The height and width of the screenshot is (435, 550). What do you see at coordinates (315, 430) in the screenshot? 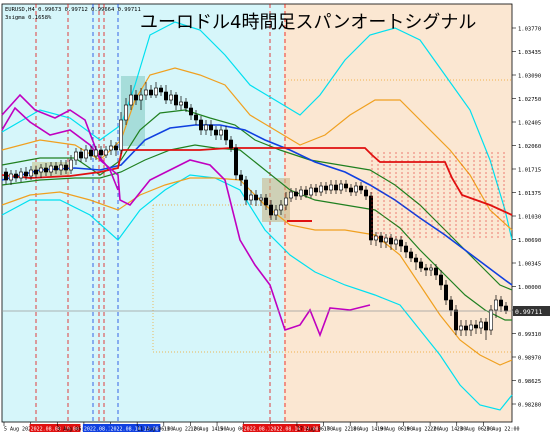
I see `time-label: 17 Aug 06:00` at bounding box center [315, 430].